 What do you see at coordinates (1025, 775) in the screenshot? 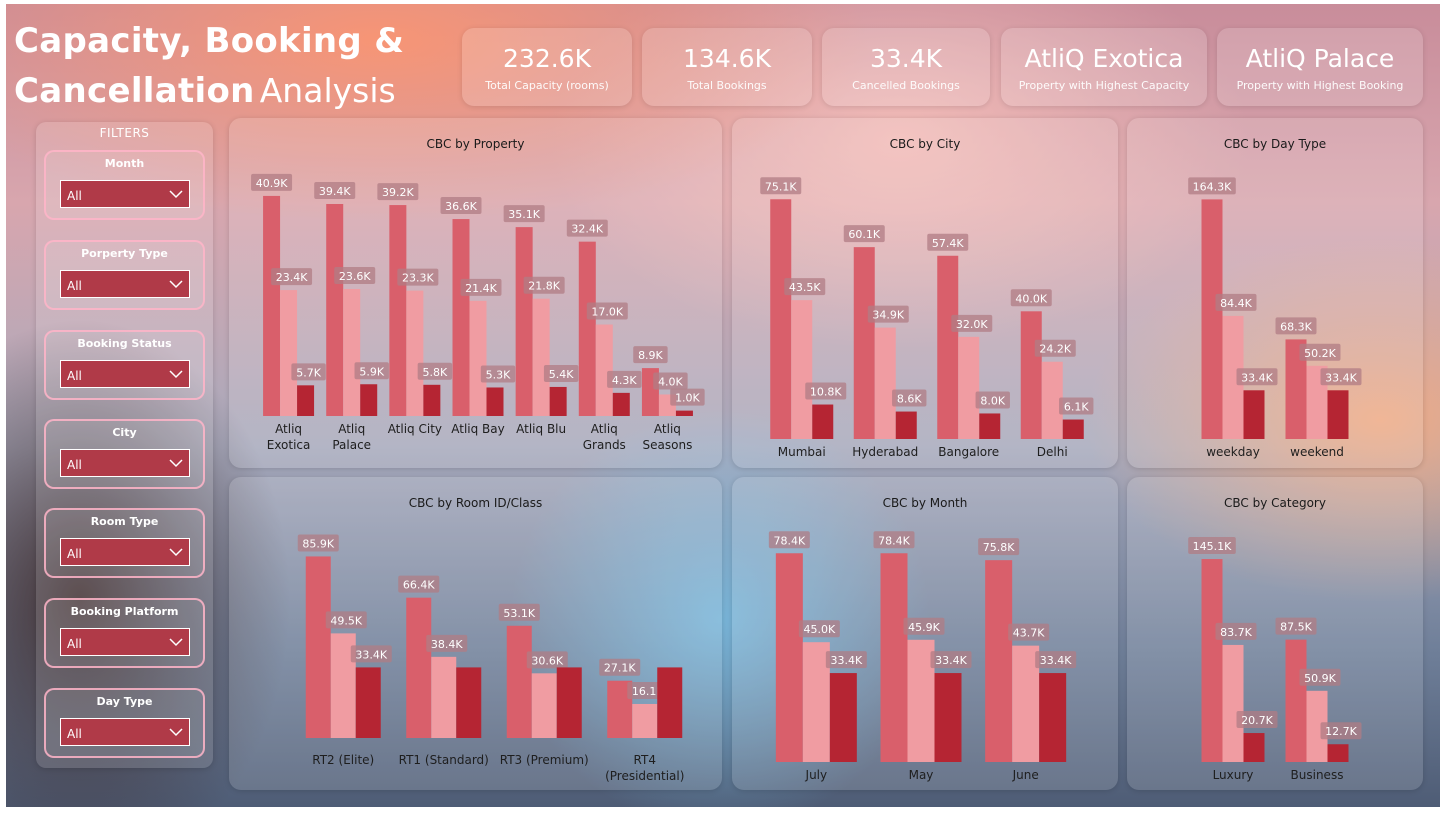
I see `category-label: June` at bounding box center [1025, 775].